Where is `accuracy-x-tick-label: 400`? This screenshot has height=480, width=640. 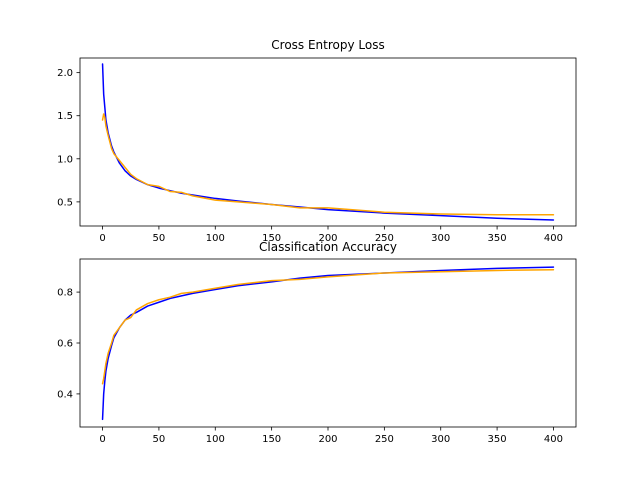
accuracy-x-tick-label: 400 is located at coordinates (553, 439).